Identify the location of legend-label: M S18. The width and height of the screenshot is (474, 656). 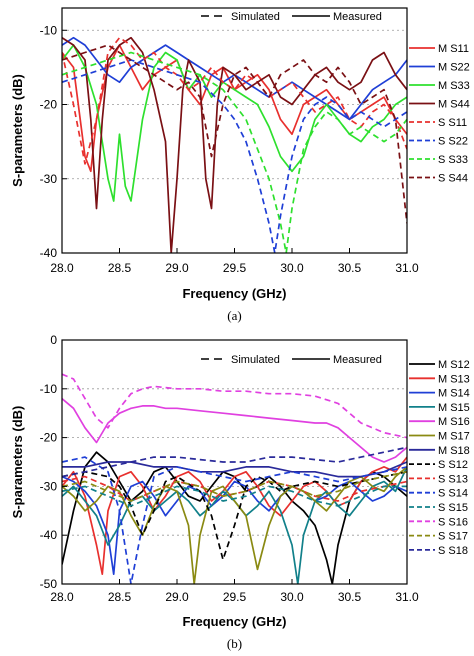
(454, 451).